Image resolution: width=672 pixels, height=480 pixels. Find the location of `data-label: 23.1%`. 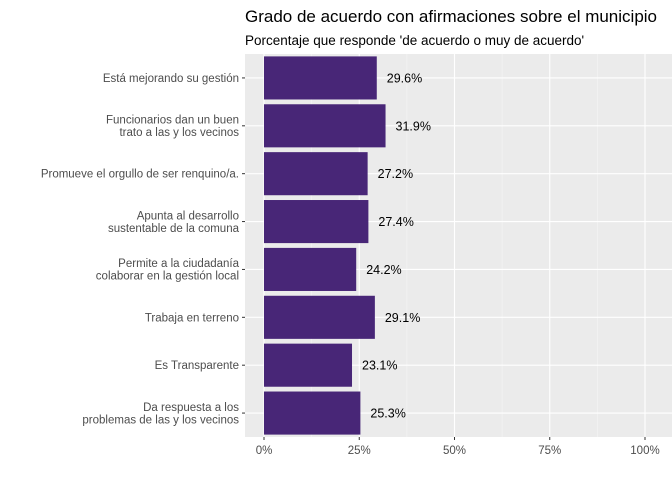

data-label: 23.1% is located at coordinates (379, 366).